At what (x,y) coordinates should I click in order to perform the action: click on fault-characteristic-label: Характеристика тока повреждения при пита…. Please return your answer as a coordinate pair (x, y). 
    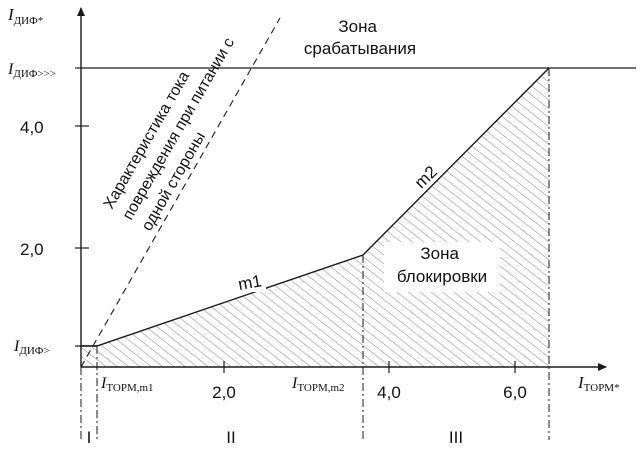
    Looking at the image, I should click on (180, 127).